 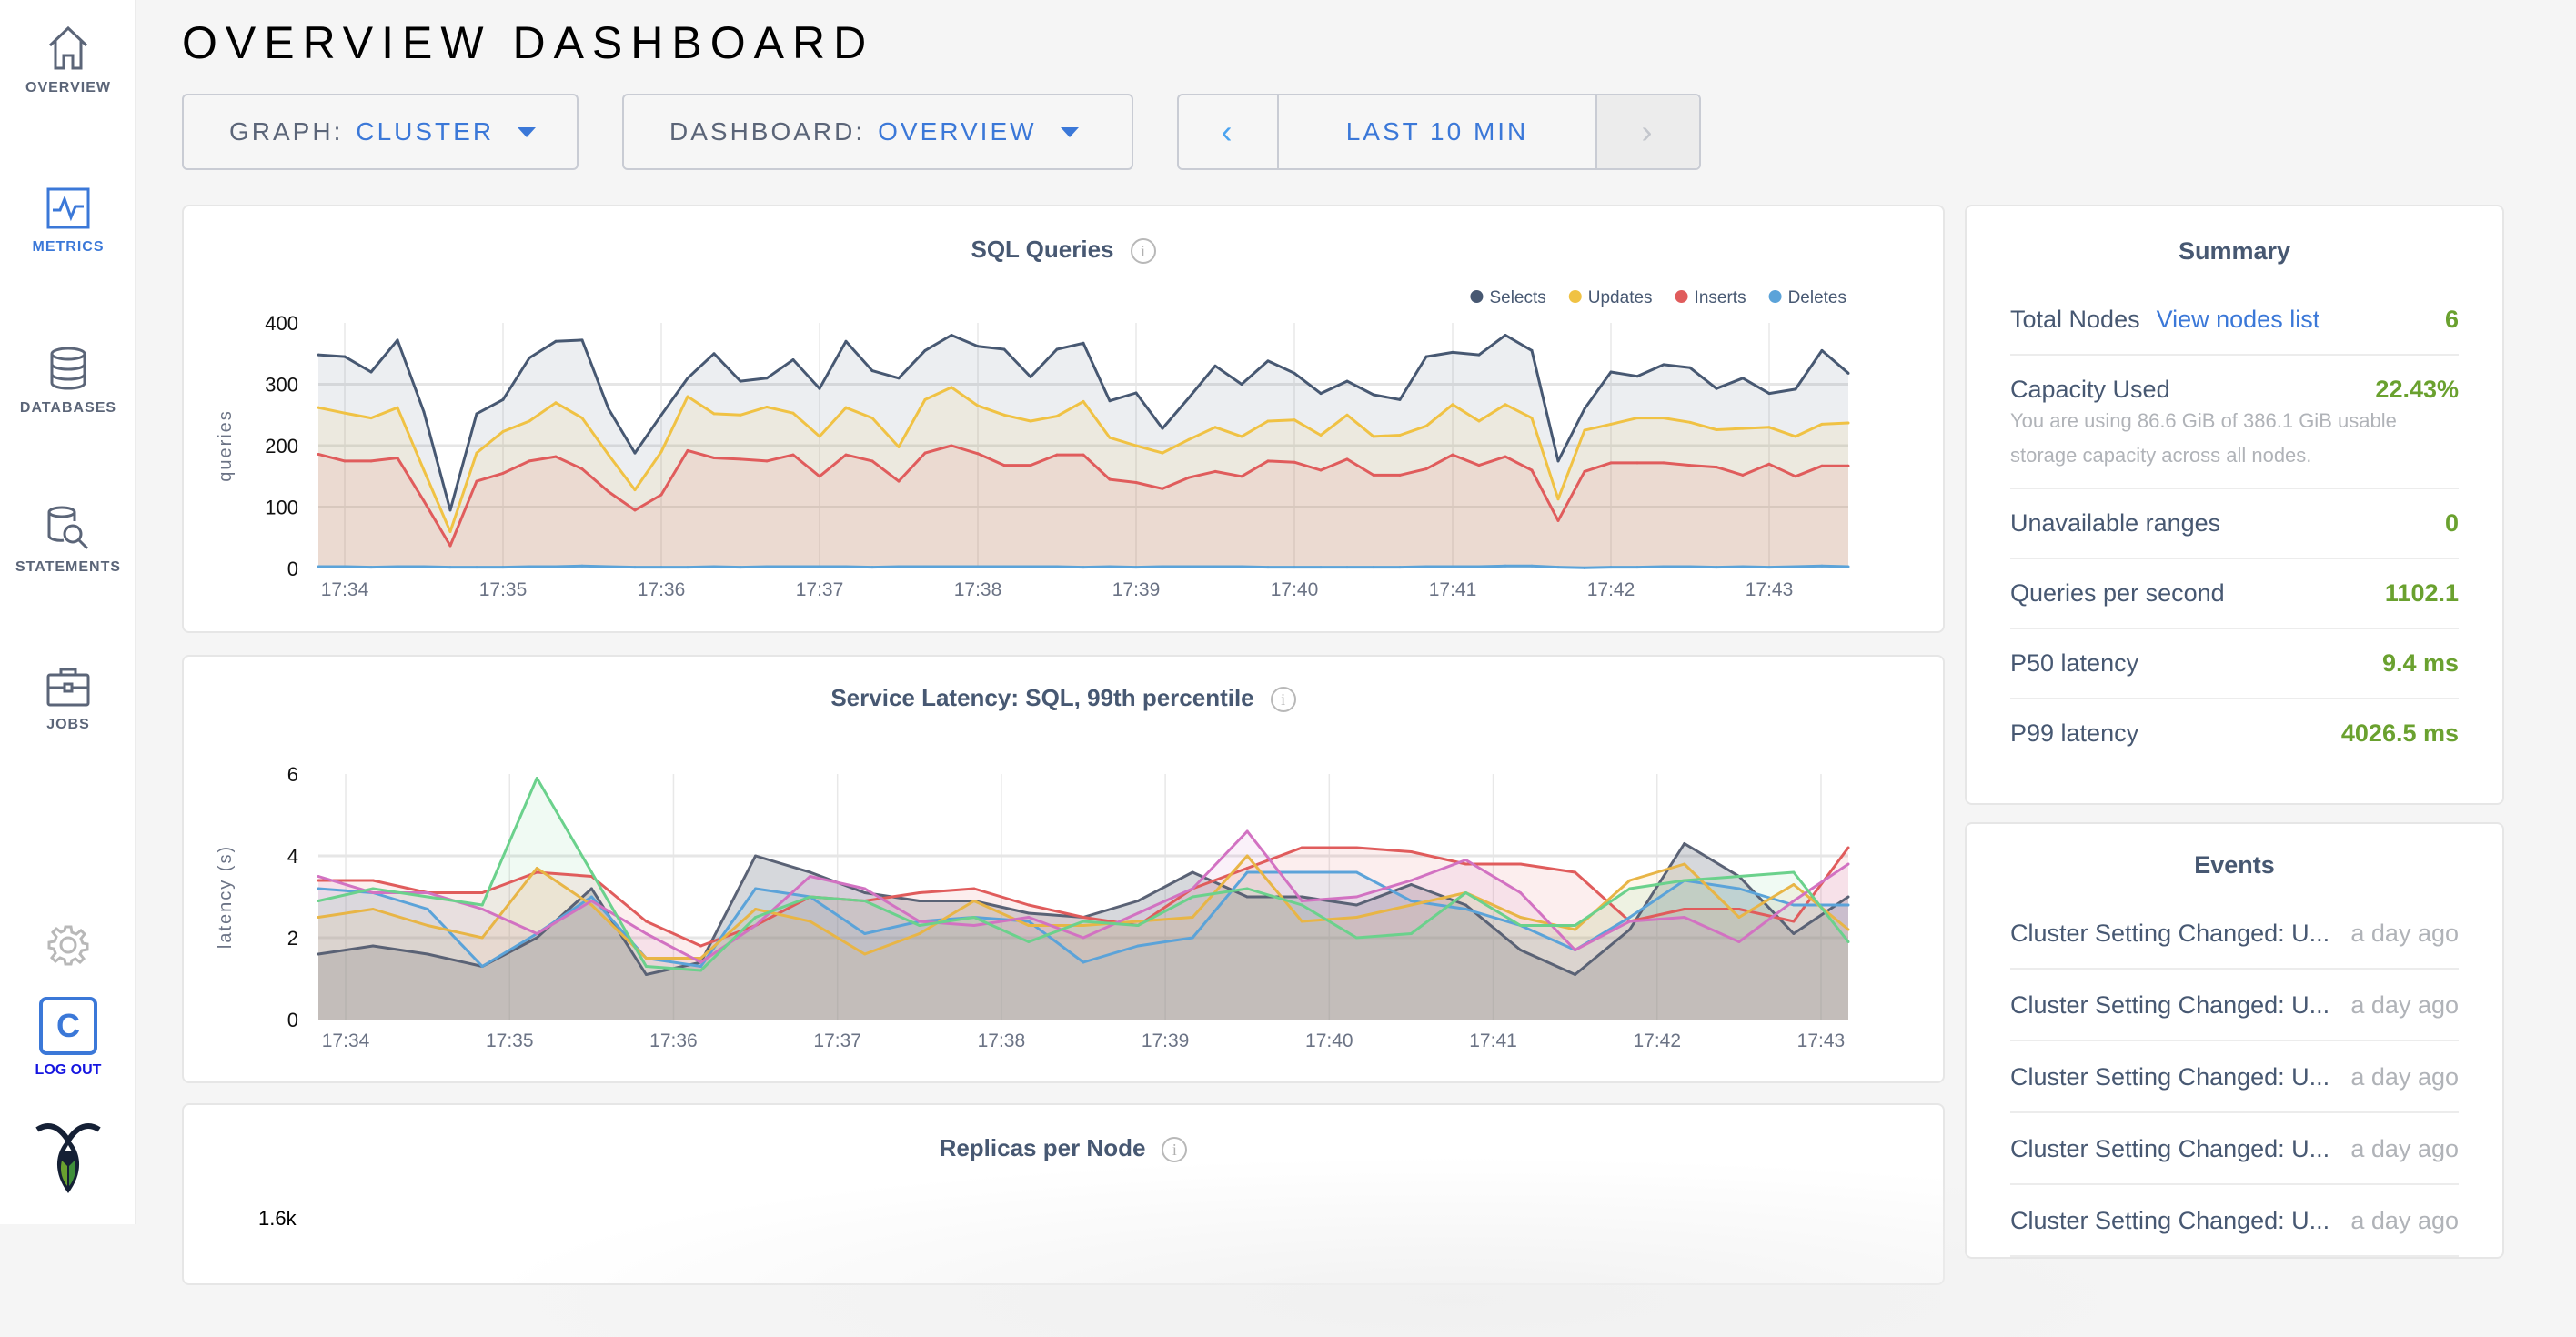 What do you see at coordinates (1083, 566) in the screenshot?
I see `series-deletes` at bounding box center [1083, 566].